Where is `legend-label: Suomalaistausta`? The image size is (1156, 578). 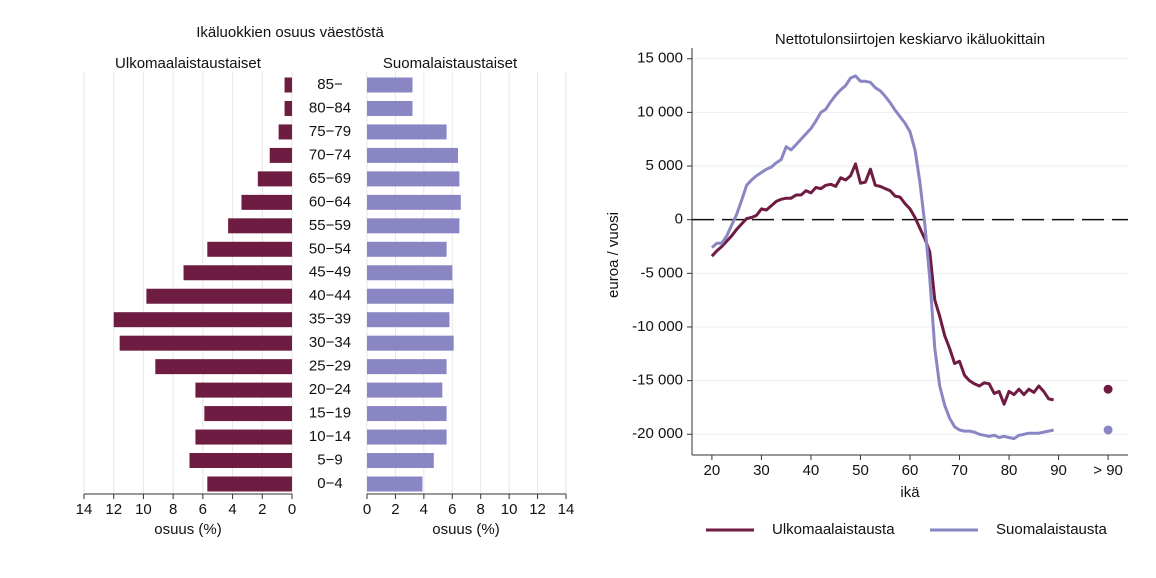
legend-label: Suomalaistausta is located at coordinates (1052, 529).